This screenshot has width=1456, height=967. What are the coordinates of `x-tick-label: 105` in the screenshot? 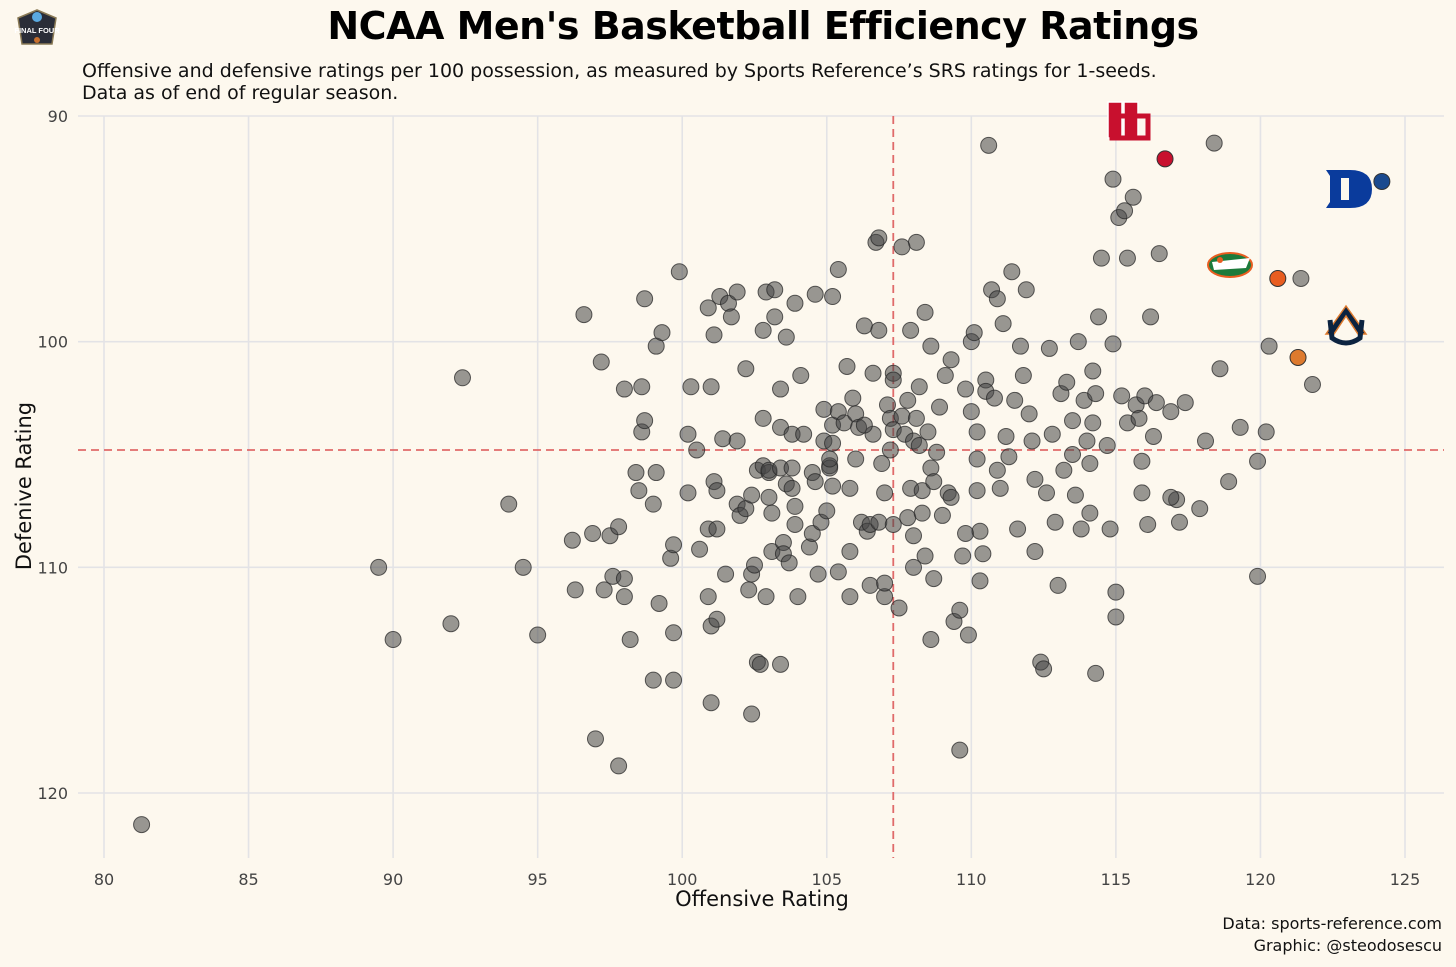 It's located at (827, 879).